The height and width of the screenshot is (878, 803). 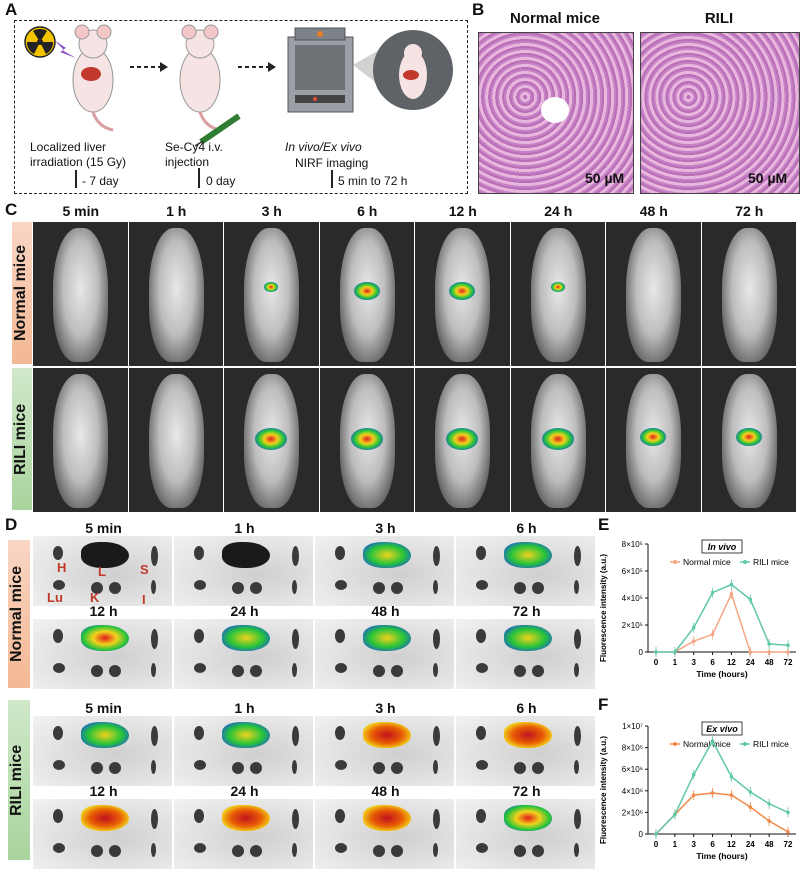 What do you see at coordinates (16, 780) in the screenshot?
I see `d-row-label-rili: RILI mice` at bounding box center [16, 780].